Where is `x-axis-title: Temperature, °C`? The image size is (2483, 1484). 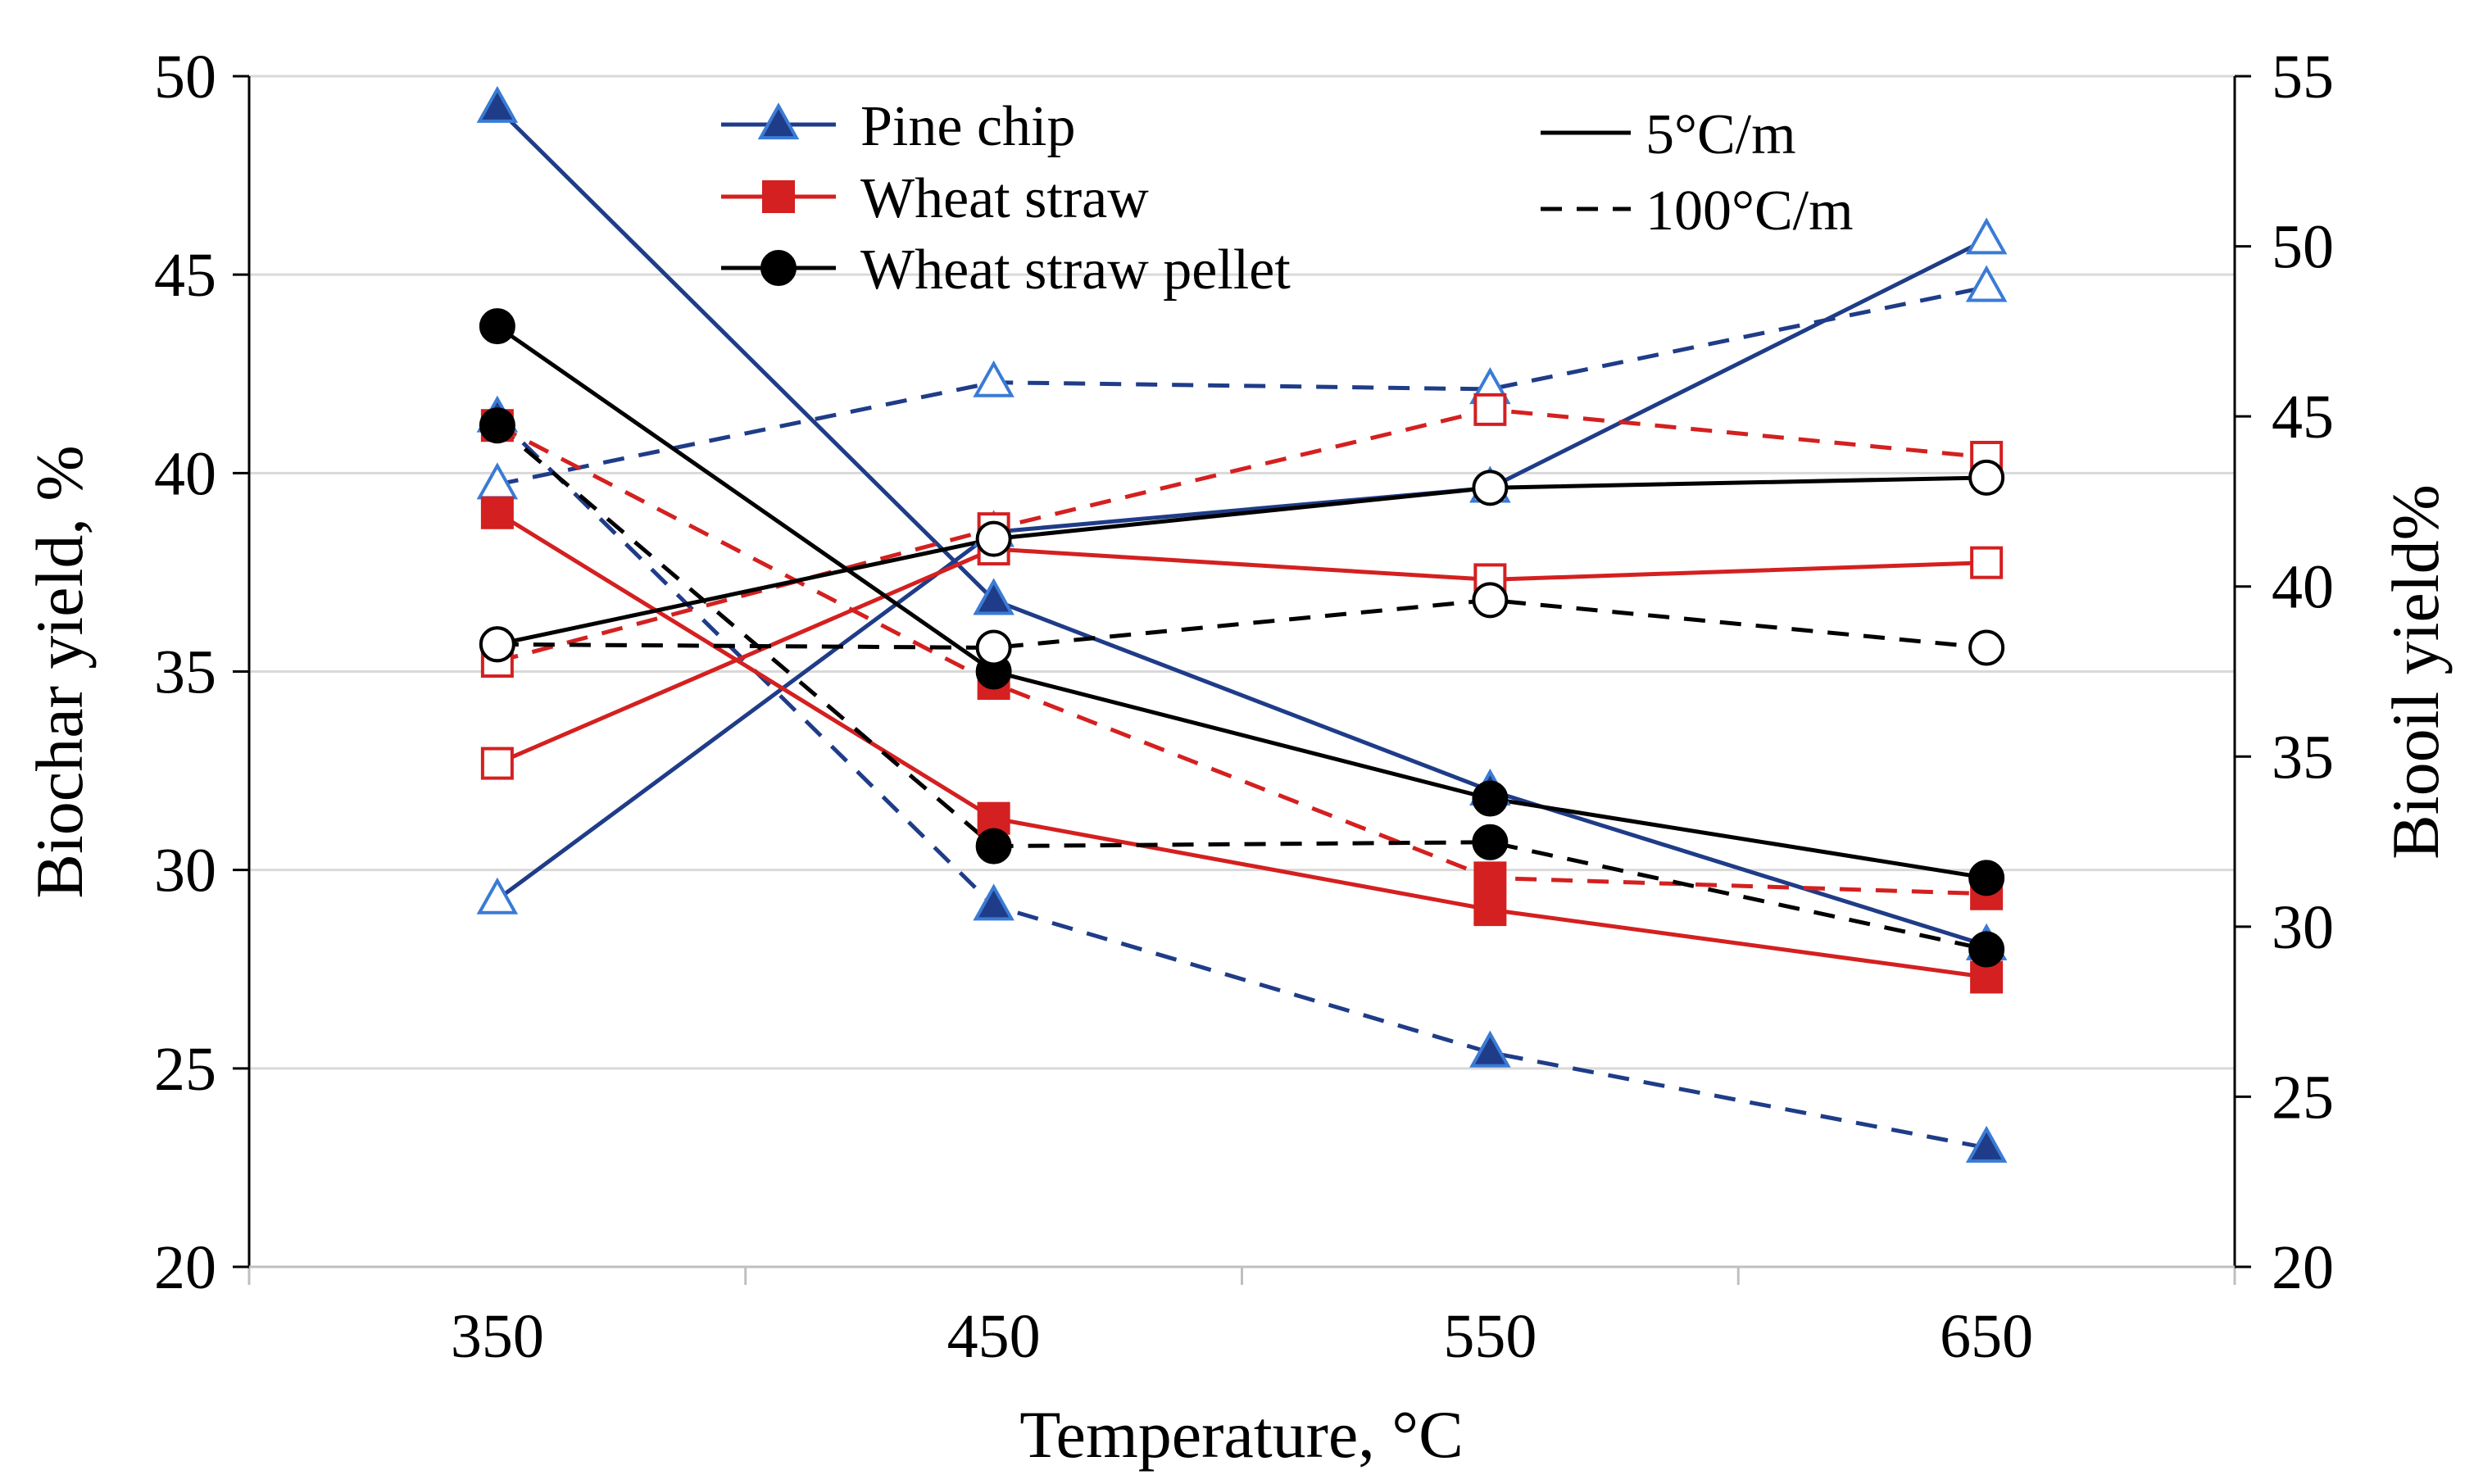
x-axis-title: Temperature, °C is located at coordinates (1241, 1434).